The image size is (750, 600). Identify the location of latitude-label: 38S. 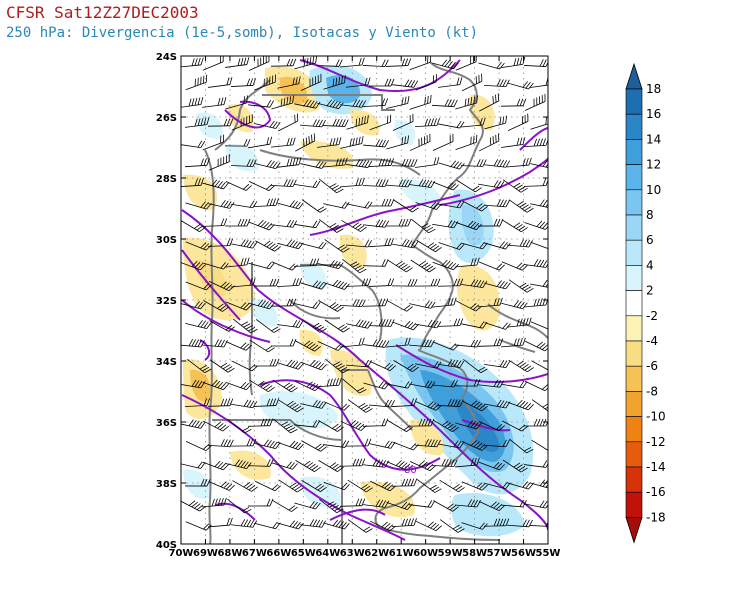
(166, 484).